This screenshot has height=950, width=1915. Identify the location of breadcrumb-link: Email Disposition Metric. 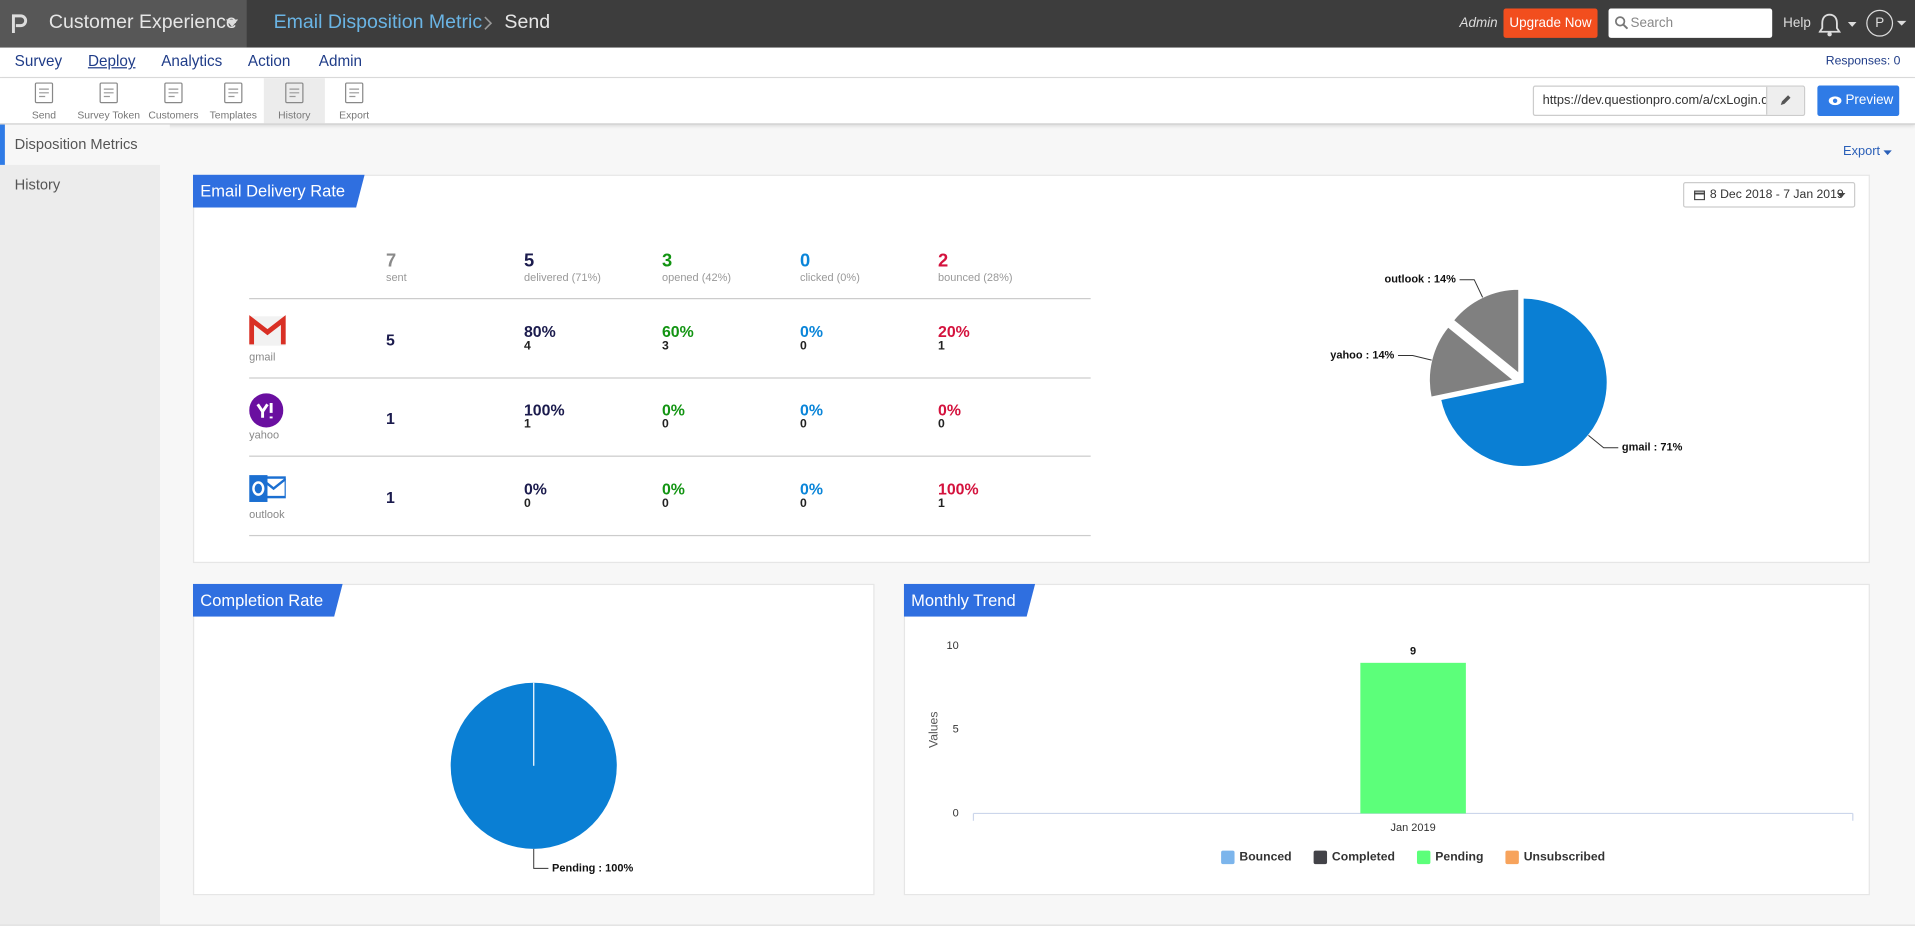
(378, 22).